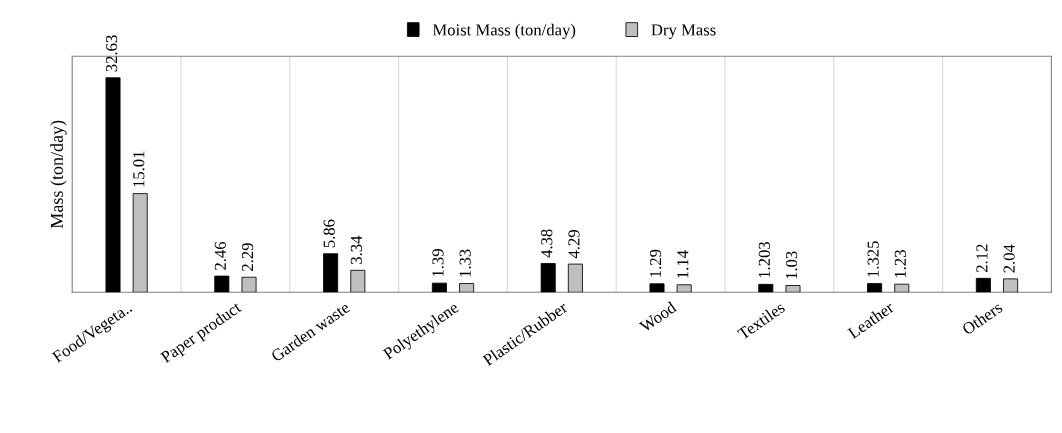  Describe the element at coordinates (247, 257) in the screenshot. I see `data-label: 2.29` at that location.